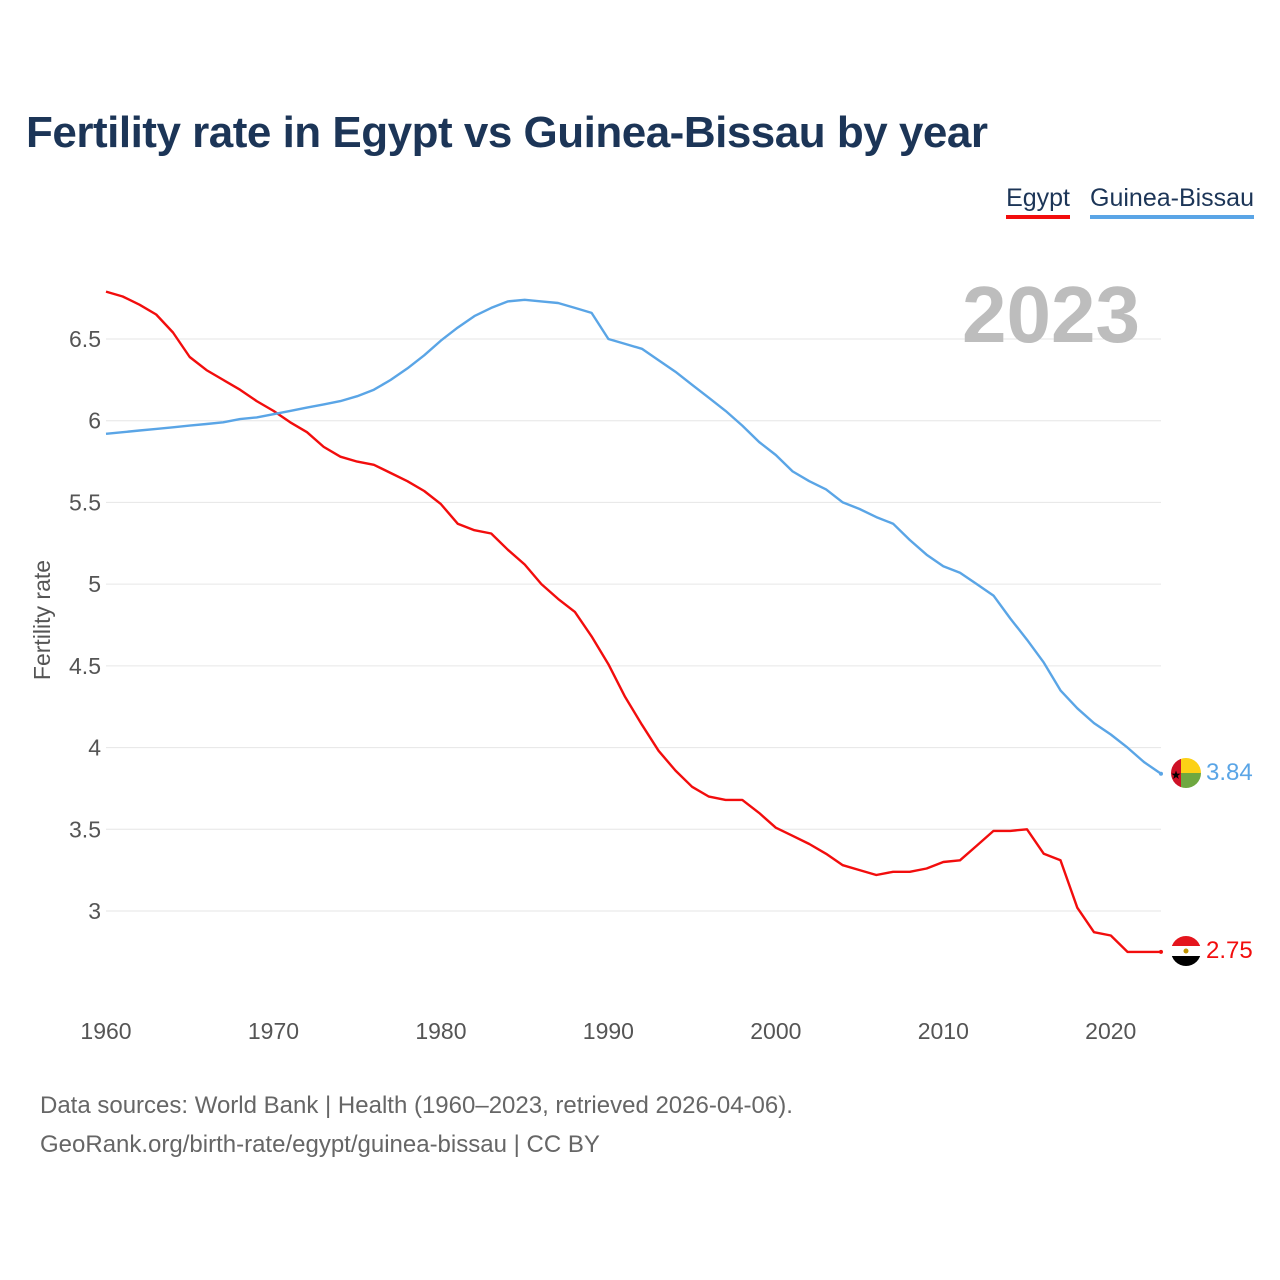  Describe the element at coordinates (42, 620) in the screenshot. I see `y-axis-label: Fertility rate` at that location.